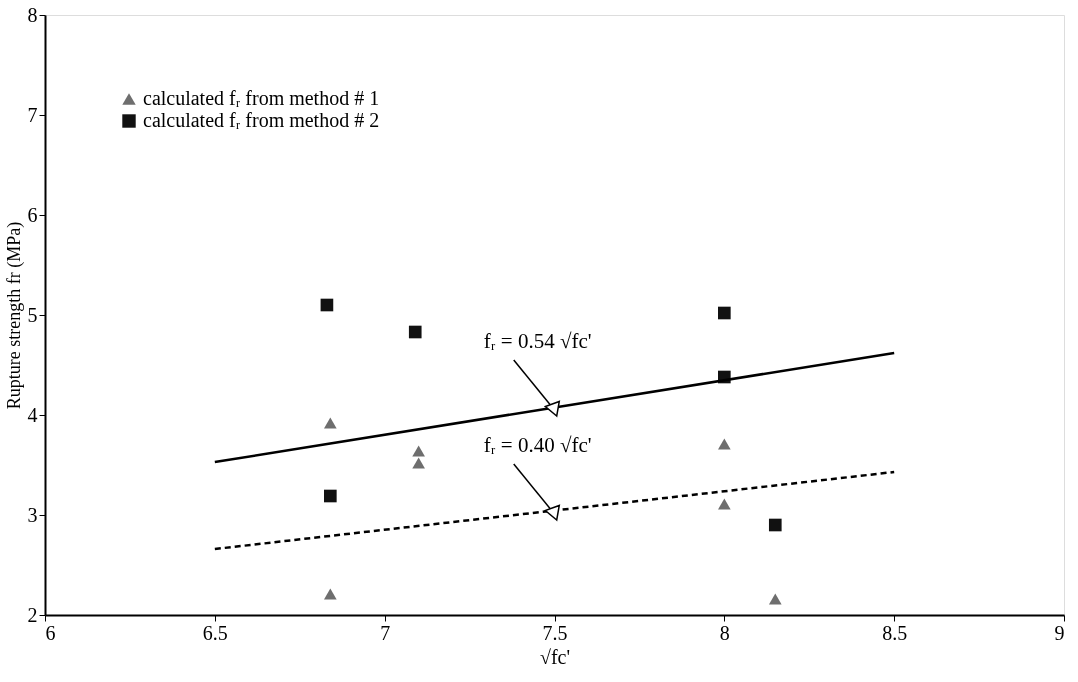  Describe the element at coordinates (1059, 632) in the screenshot. I see `x-tick-label: 9` at that location.